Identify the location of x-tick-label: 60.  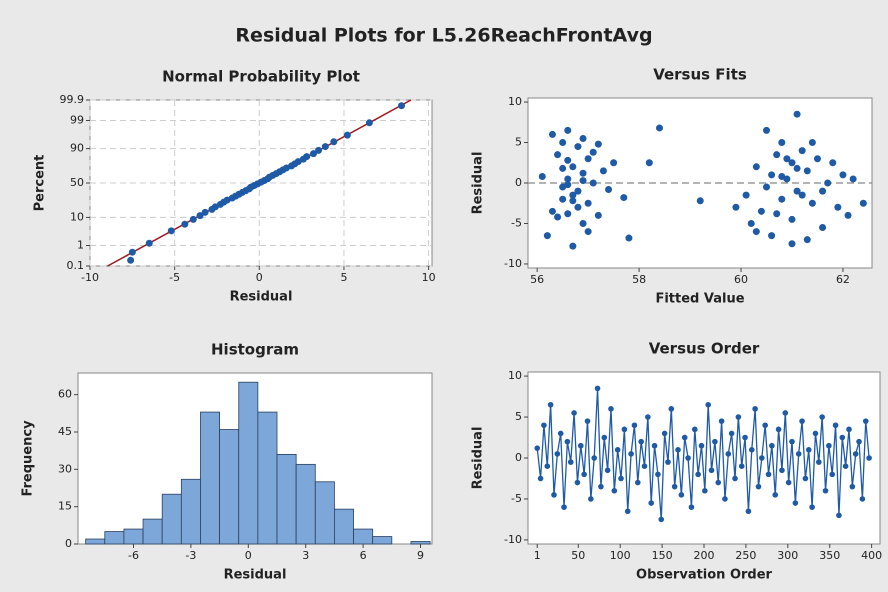
(741, 279).